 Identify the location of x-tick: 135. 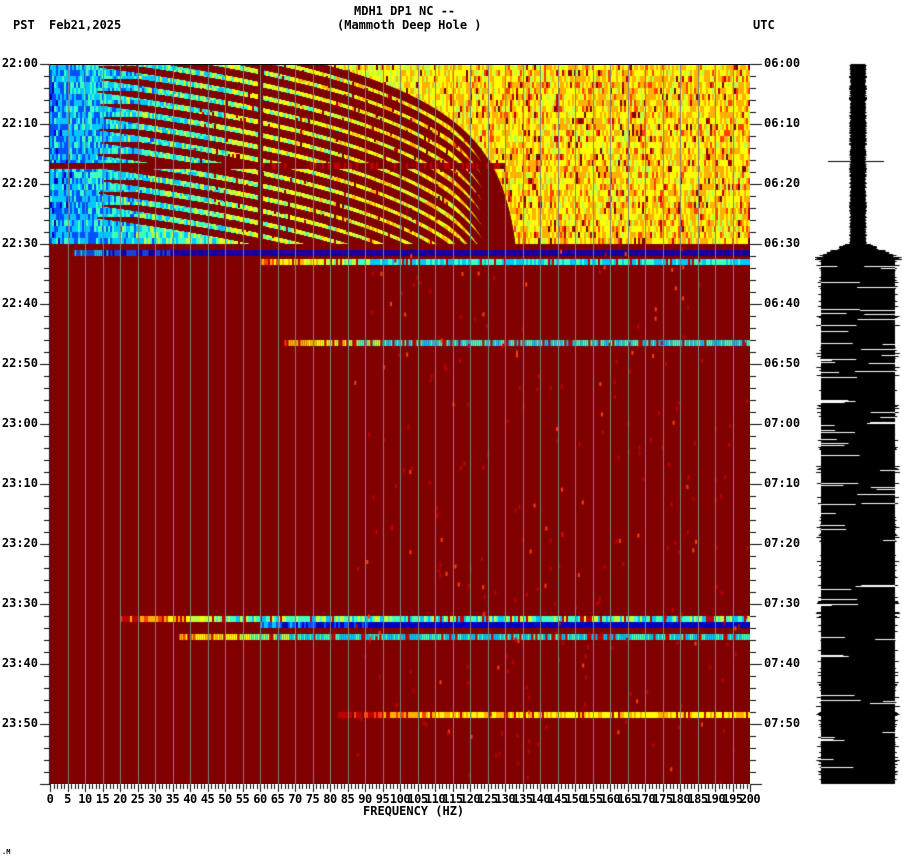
(522, 799).